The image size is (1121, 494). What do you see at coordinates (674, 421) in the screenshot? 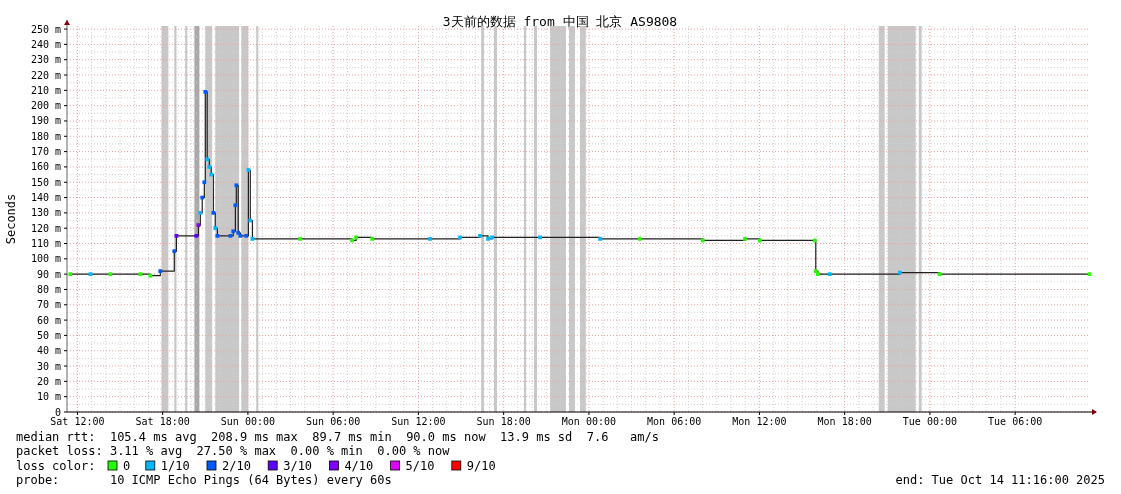
I see `x-tick-label: Mon 06:00` at bounding box center [674, 421].